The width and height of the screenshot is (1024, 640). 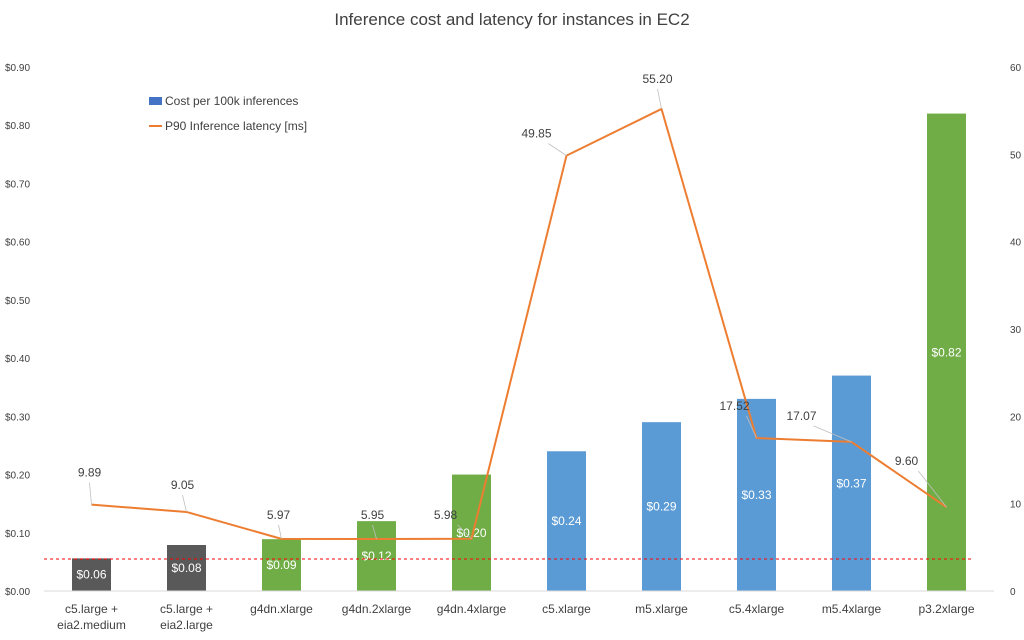 What do you see at coordinates (1016, 155) in the screenshot?
I see `right-tick-label: 50` at bounding box center [1016, 155].